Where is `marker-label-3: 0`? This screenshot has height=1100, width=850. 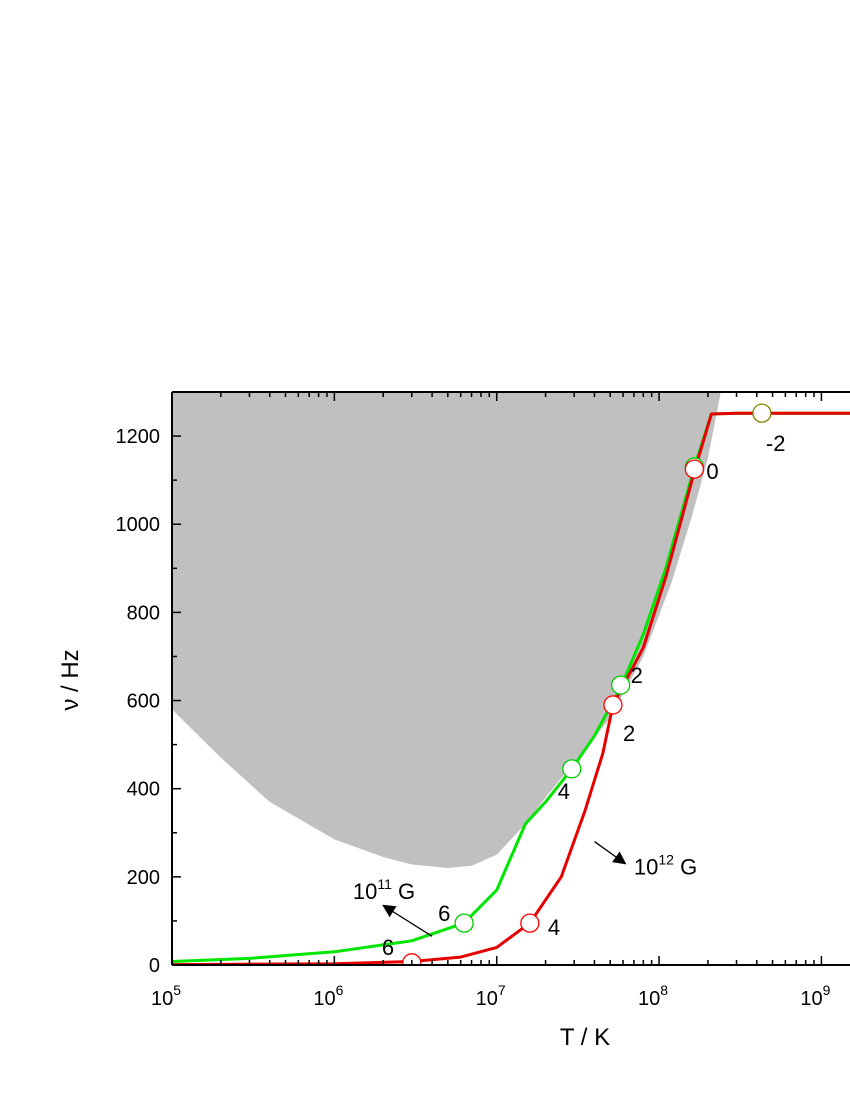
marker-label-3: 0 is located at coordinates (712, 471).